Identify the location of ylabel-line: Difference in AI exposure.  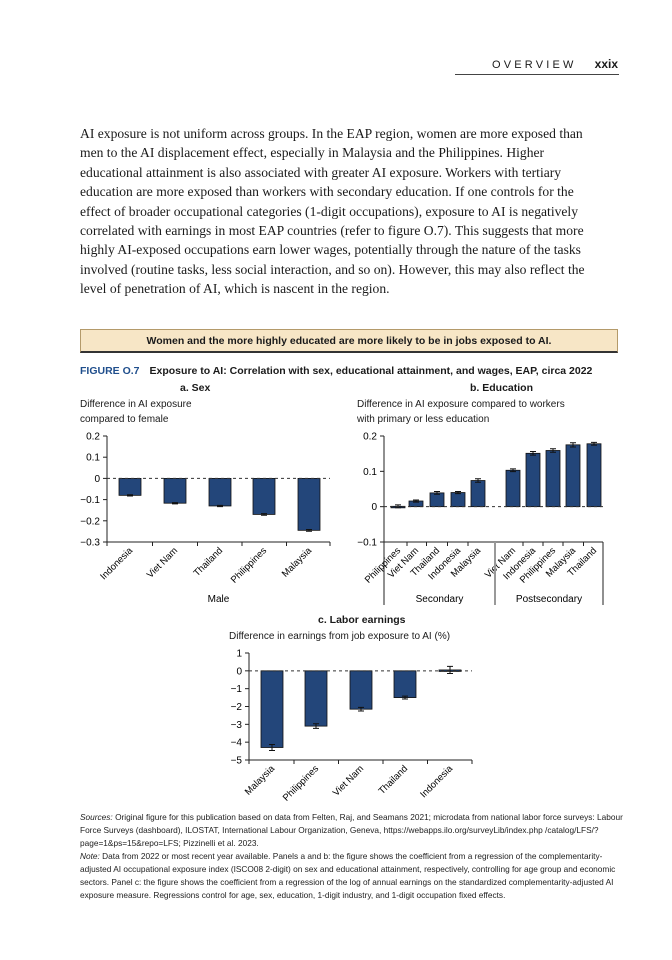
(136, 404).